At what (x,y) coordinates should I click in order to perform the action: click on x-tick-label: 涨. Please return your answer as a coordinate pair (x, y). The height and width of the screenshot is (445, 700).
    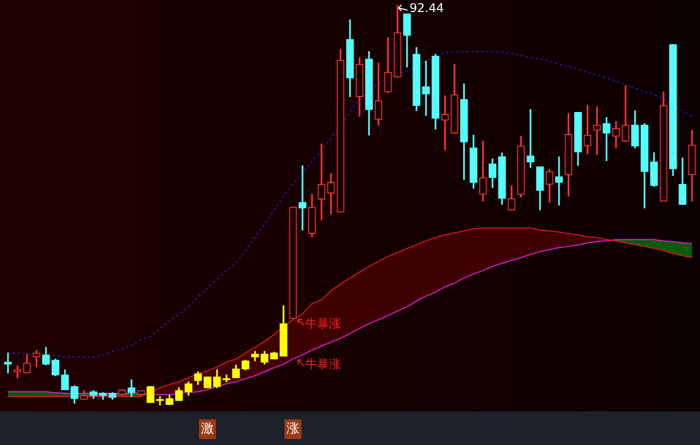
    Looking at the image, I should click on (293, 429).